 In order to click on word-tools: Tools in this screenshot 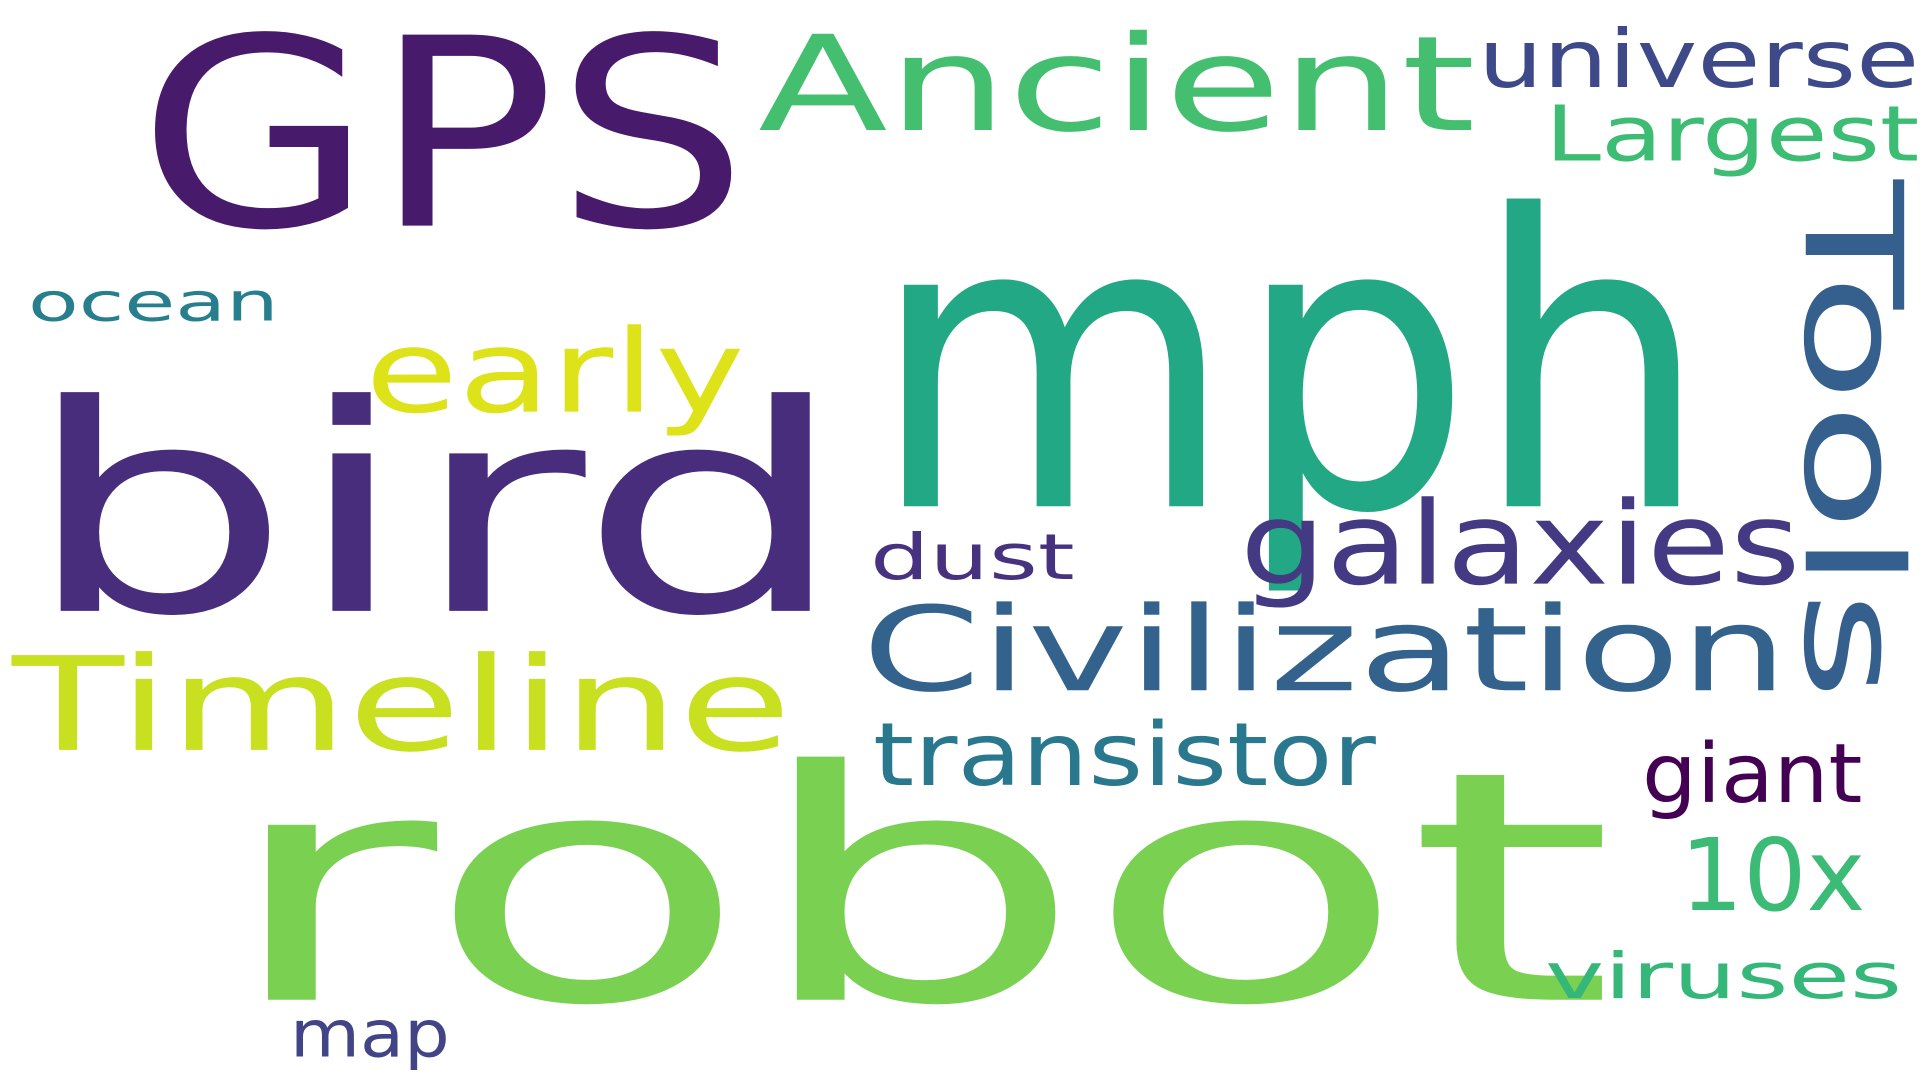, I will do `click(1846, 440)`.